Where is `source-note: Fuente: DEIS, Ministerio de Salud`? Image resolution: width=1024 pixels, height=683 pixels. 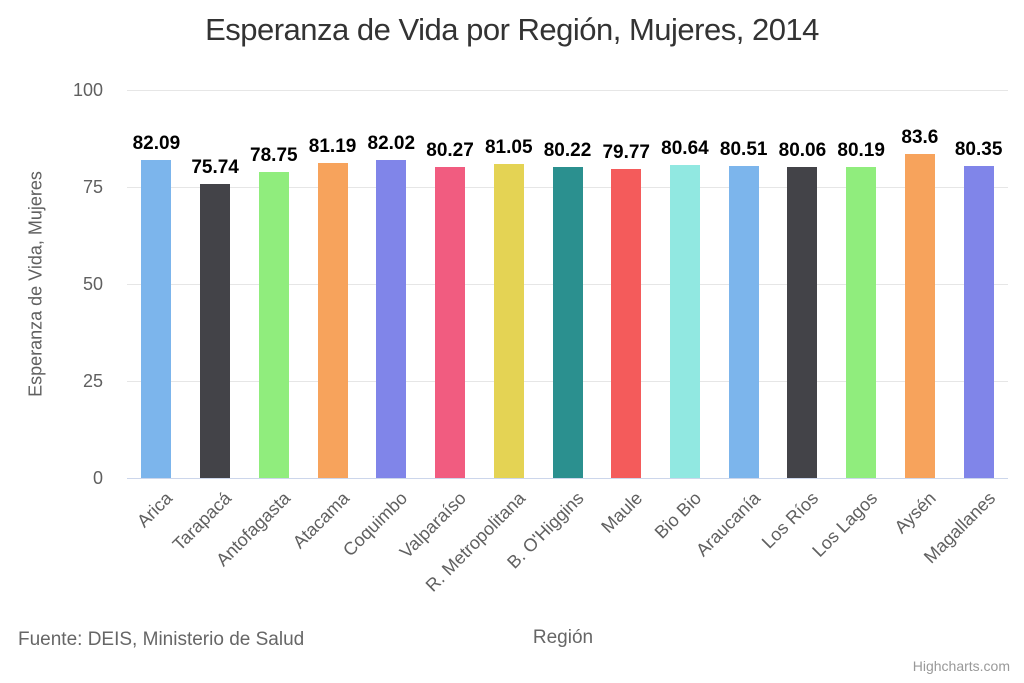
source-note: Fuente: DEIS, Ministerio de Salud is located at coordinates (161, 639).